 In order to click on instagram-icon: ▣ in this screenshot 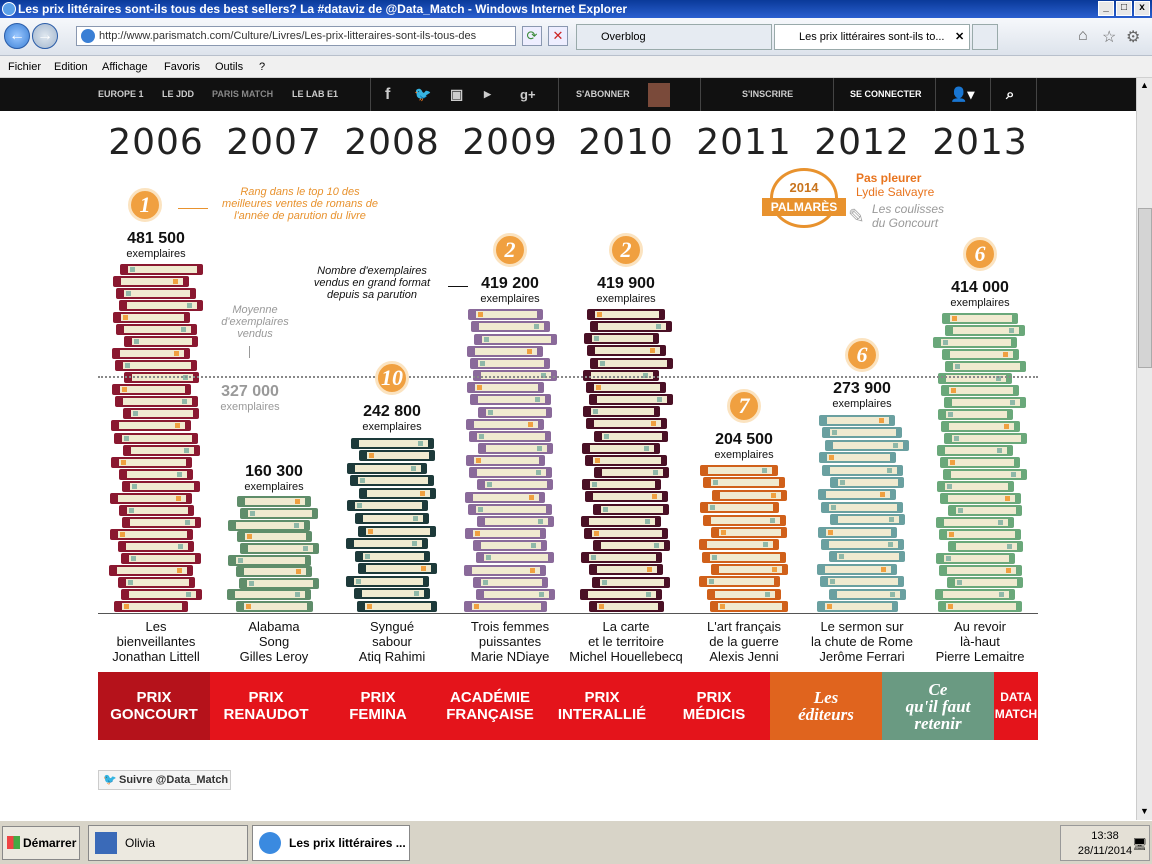, I will do `click(457, 94)`.